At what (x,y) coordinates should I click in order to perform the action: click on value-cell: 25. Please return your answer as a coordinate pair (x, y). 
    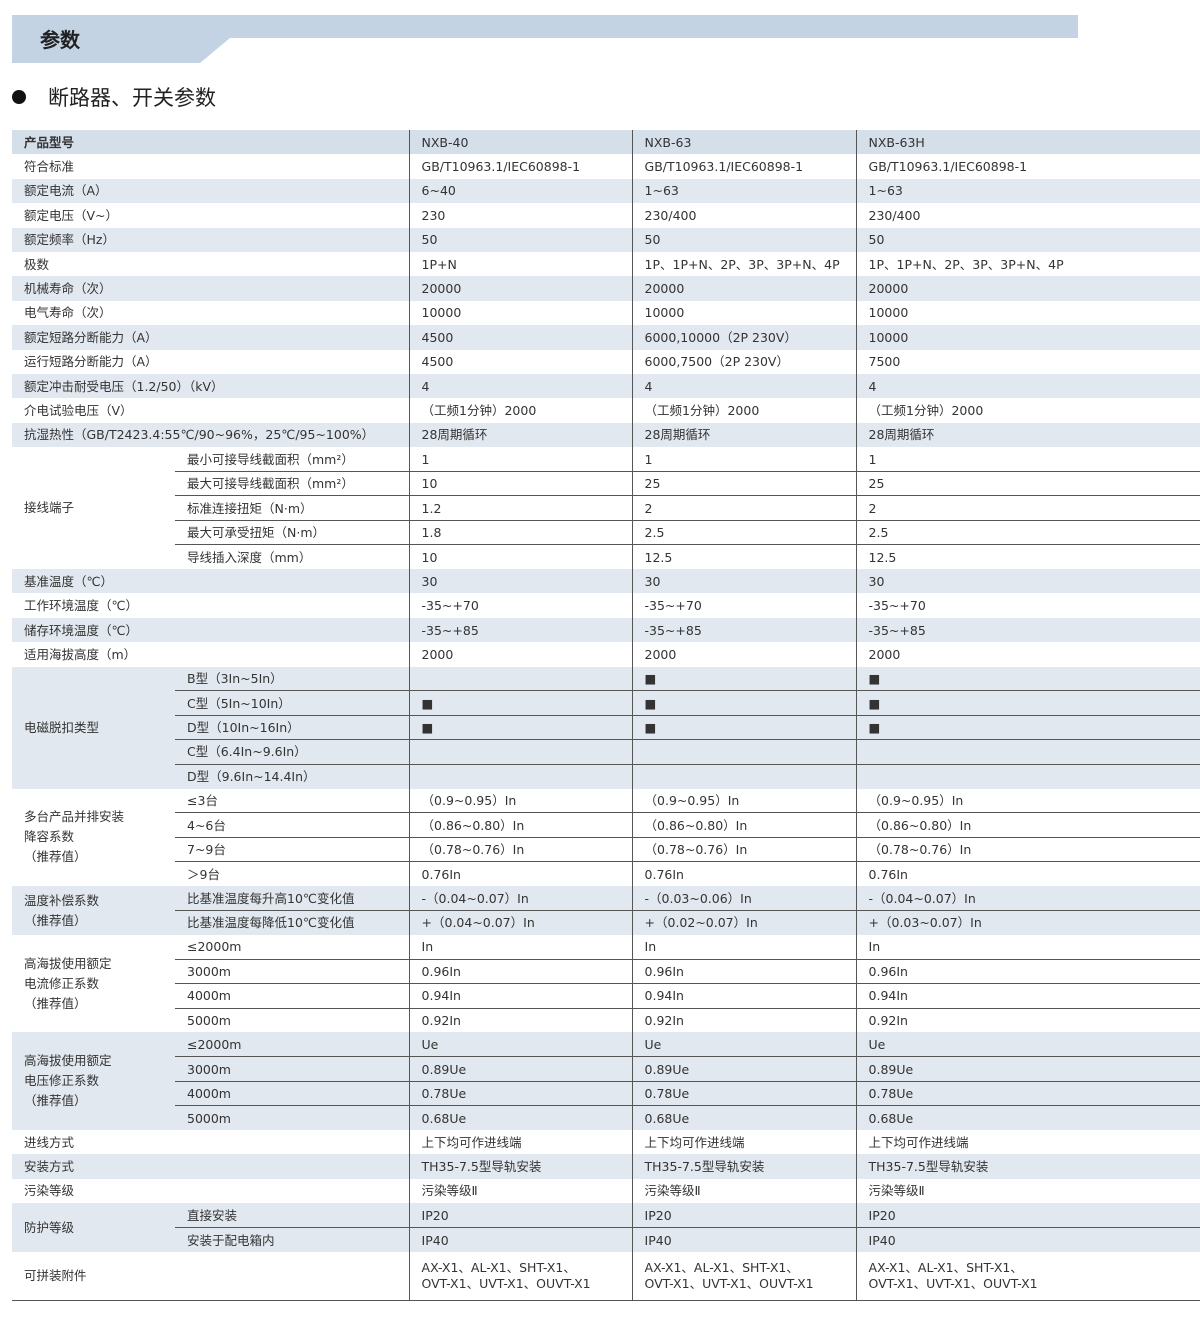
    Looking at the image, I should click on (1027, 483).